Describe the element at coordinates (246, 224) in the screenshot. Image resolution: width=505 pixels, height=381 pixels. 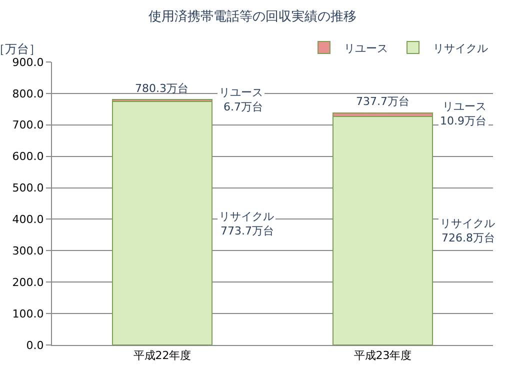
I see `annotation: リサイクル 773.7万台` at that location.